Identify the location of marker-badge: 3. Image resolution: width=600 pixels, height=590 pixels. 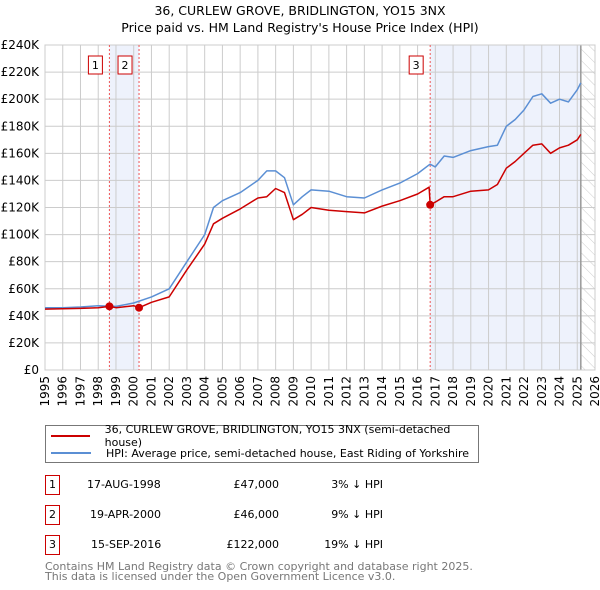
(52, 545).